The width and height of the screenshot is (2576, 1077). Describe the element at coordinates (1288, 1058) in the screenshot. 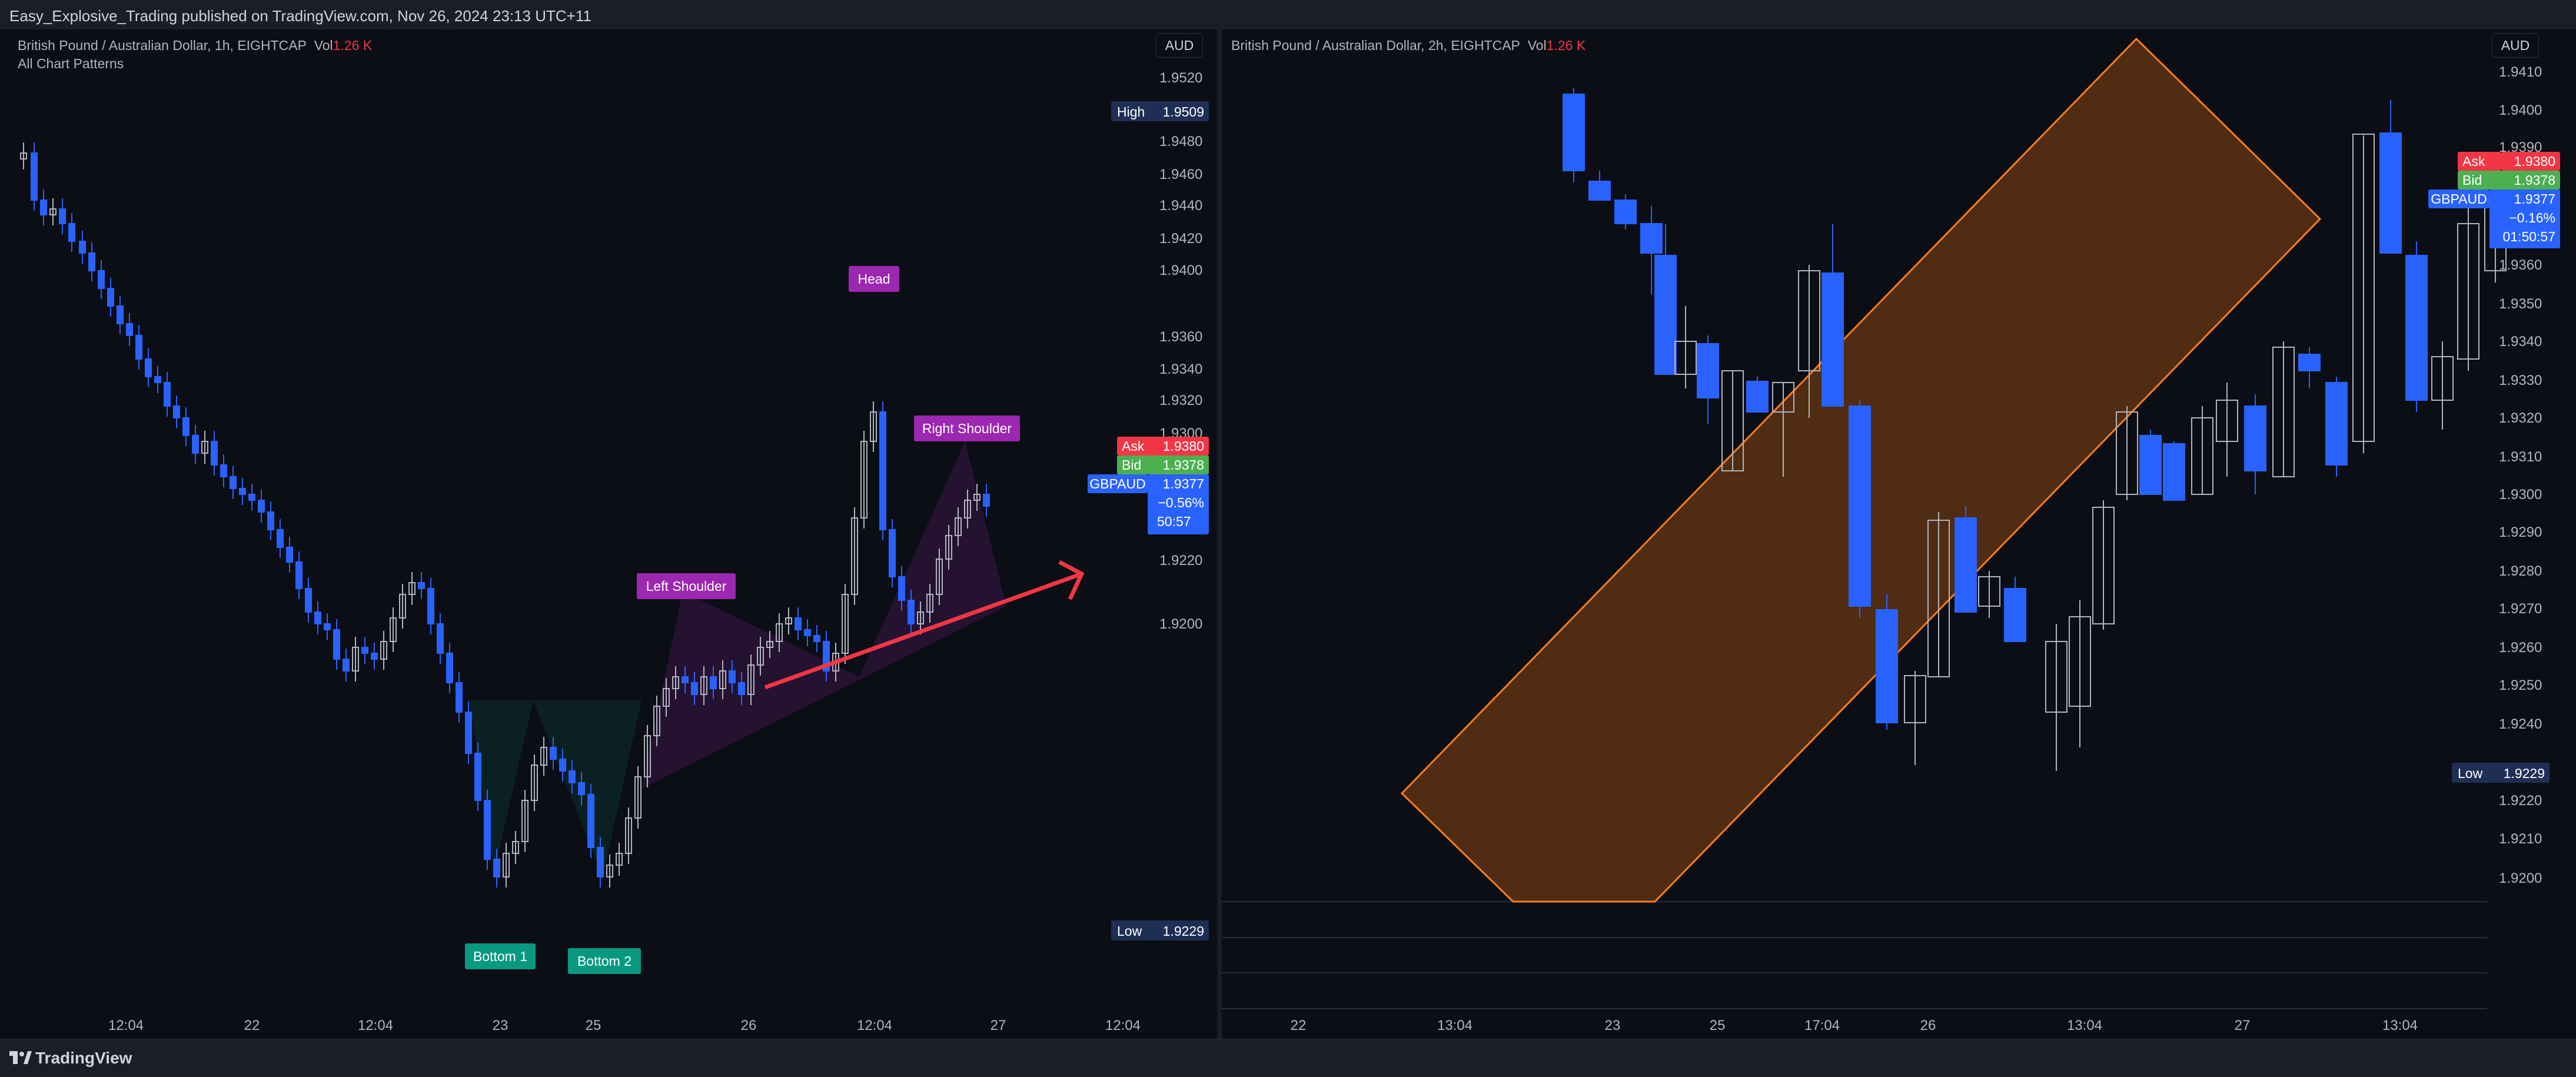

I see `bottom-bar: TradingView` at that location.